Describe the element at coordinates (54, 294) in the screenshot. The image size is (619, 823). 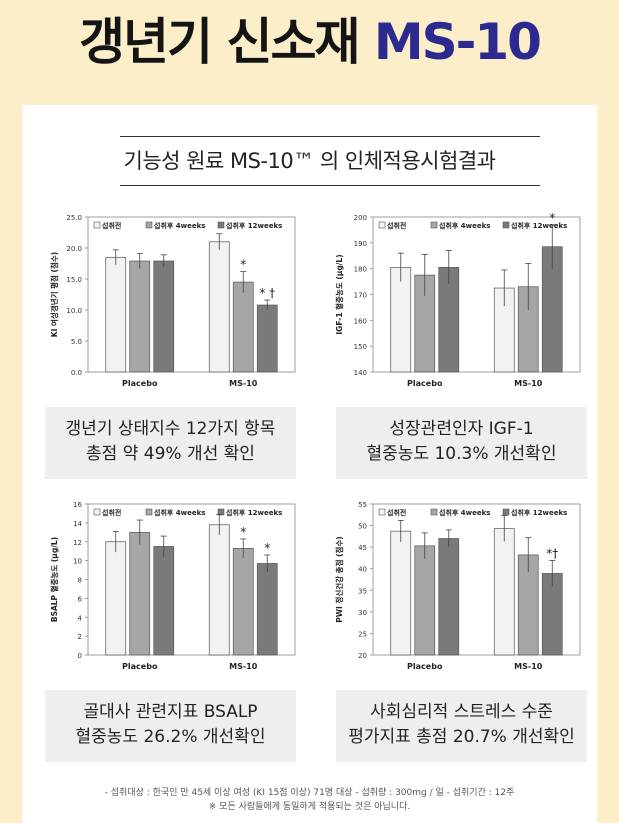
I see `y-axis-label: KI 여성갱년기 평점 (점수)` at that location.